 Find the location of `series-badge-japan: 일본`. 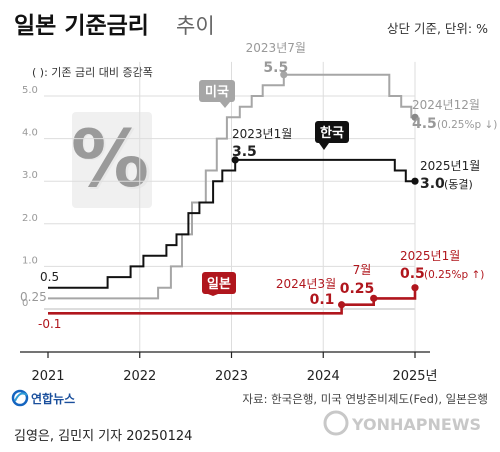

series-badge-japan: 일본 is located at coordinates (219, 284).